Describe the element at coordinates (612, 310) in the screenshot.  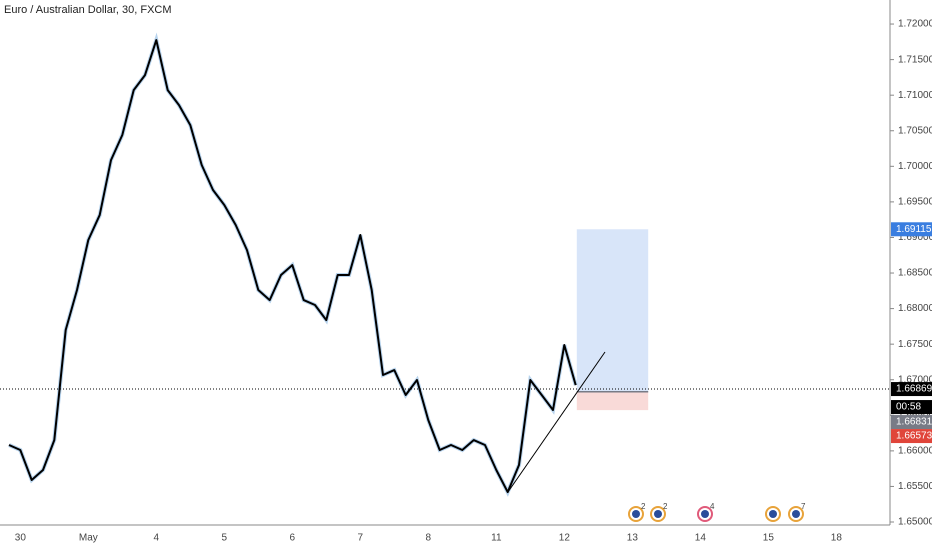
I see `target-zone` at that location.